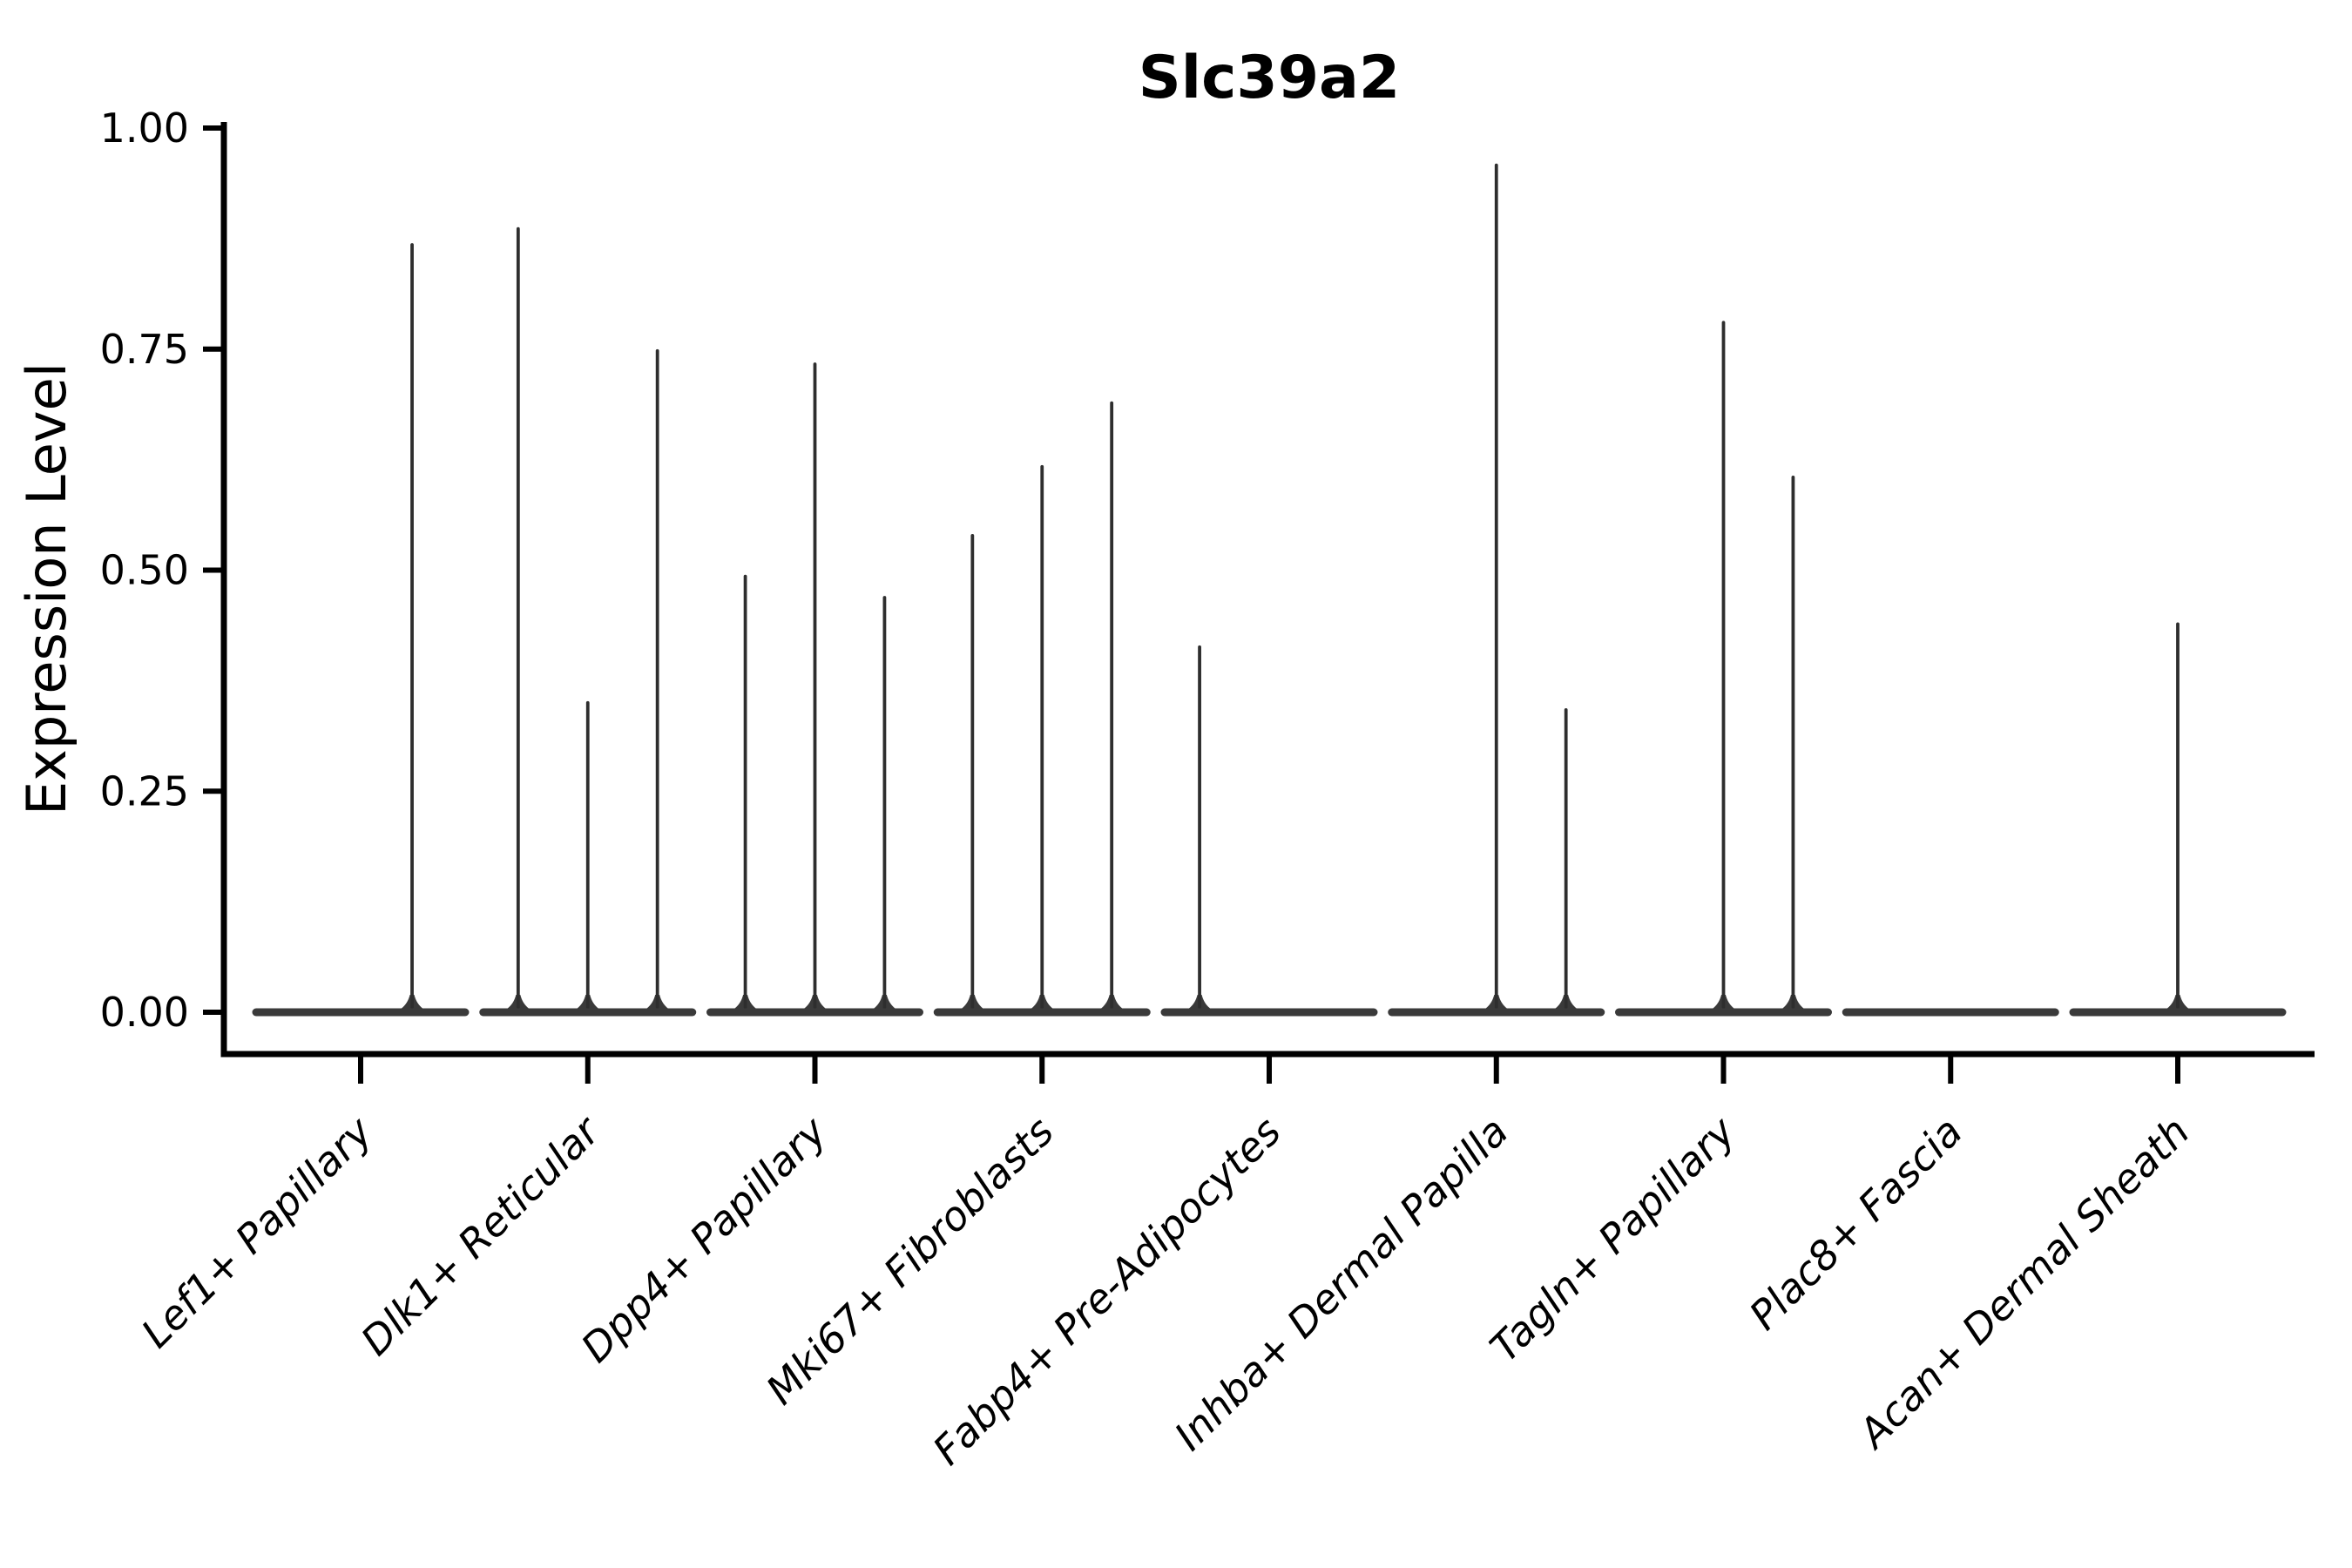 The image size is (2352, 1568). Describe the element at coordinates (145, 570) in the screenshot. I see `y-tick-label: 0.50` at that location.